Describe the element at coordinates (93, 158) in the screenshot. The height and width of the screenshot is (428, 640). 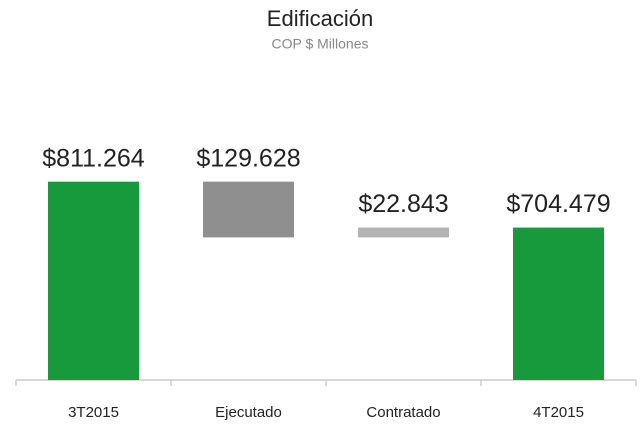
I see `value-label: $811.264` at that location.